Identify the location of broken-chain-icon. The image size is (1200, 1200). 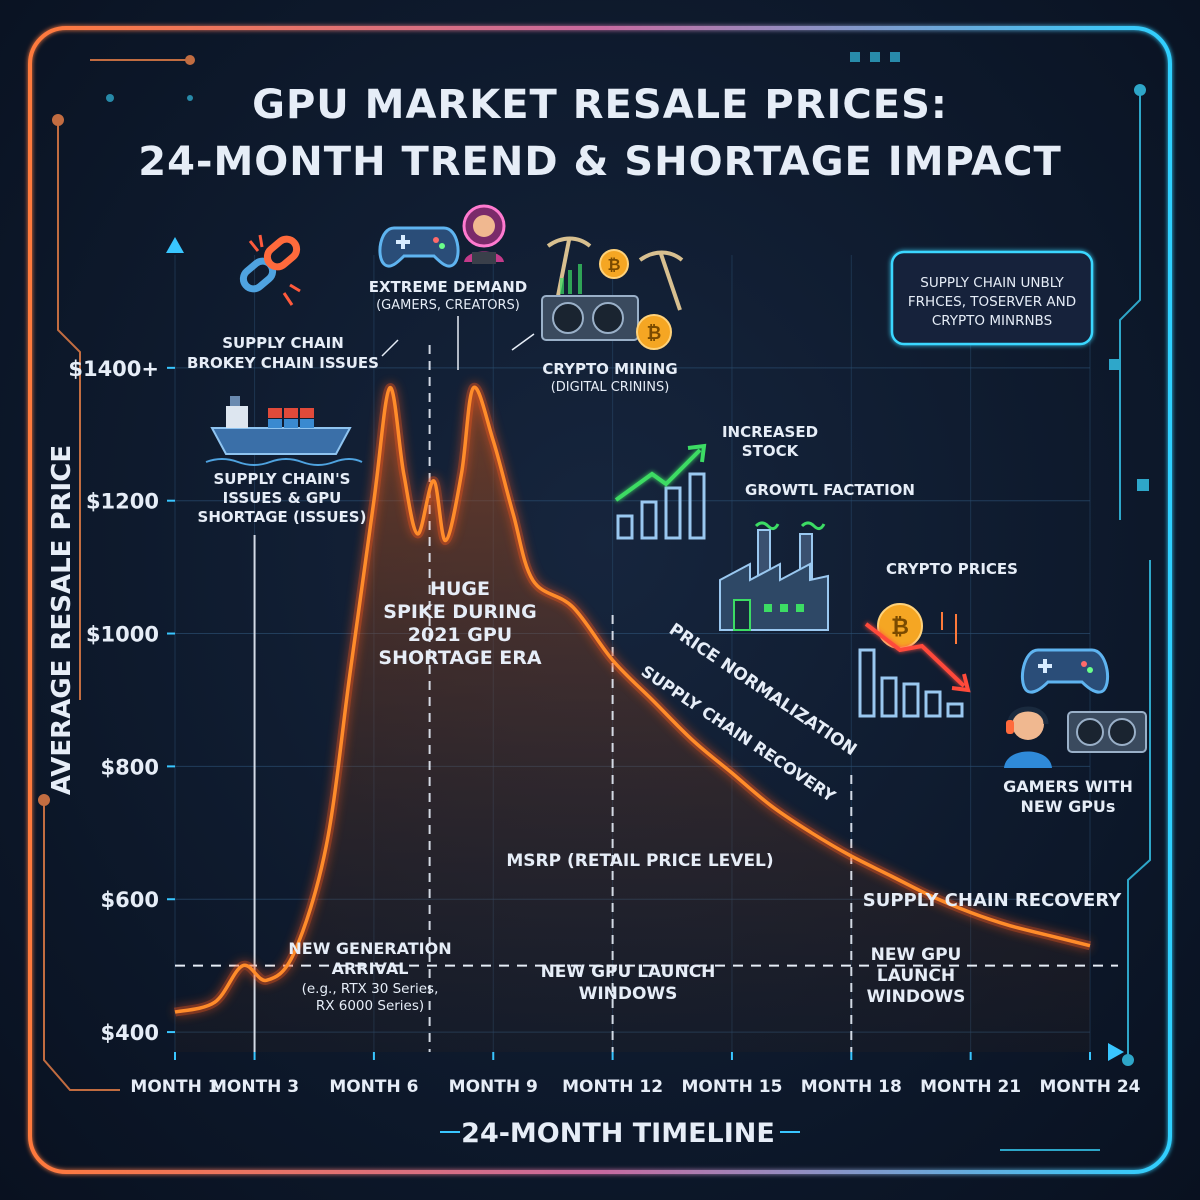
(270, 270).